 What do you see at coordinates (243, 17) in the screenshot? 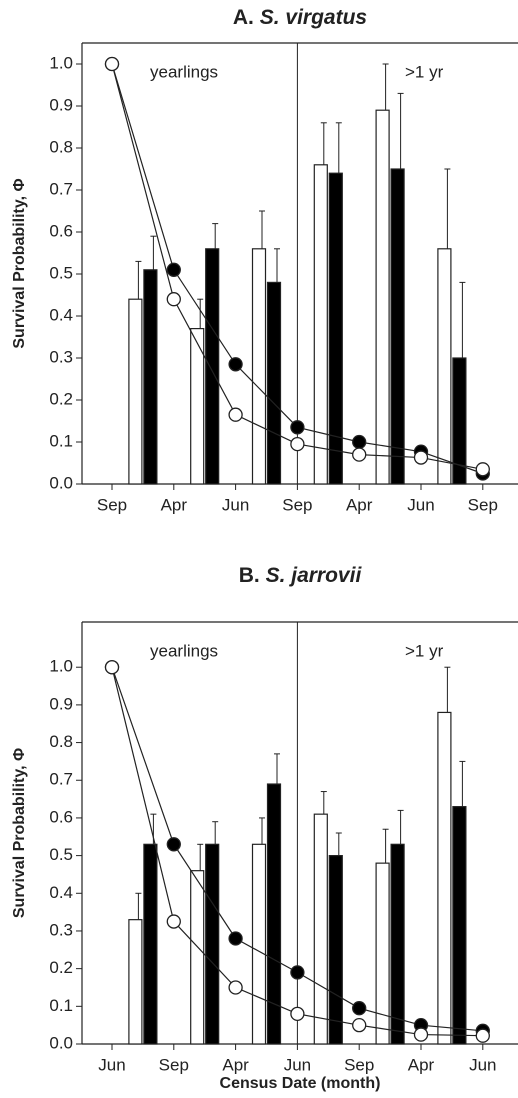
I see `title-prefix: A.` at bounding box center [243, 17].